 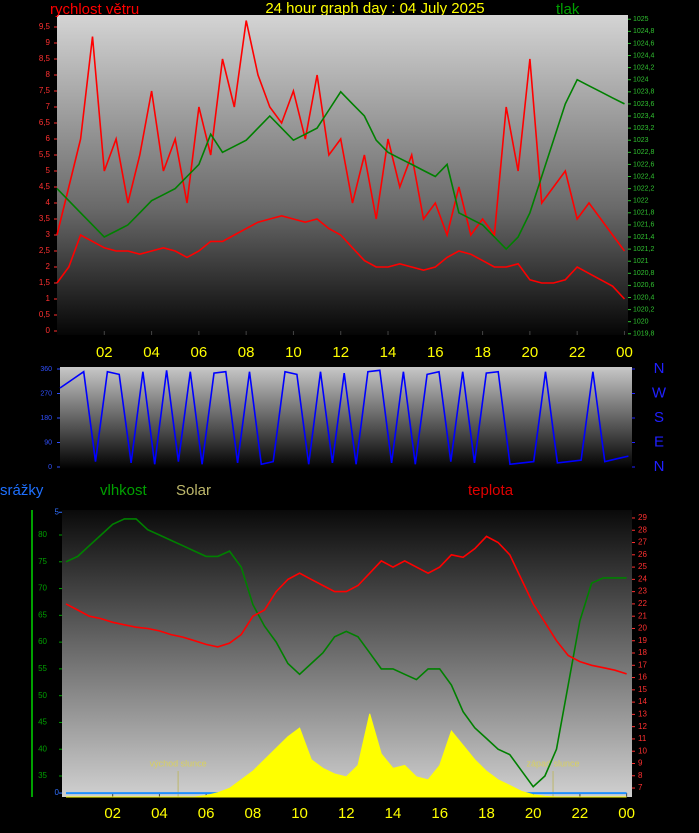 What do you see at coordinates (193, 490) in the screenshot?
I see `legend-label: Solar` at bounding box center [193, 490].